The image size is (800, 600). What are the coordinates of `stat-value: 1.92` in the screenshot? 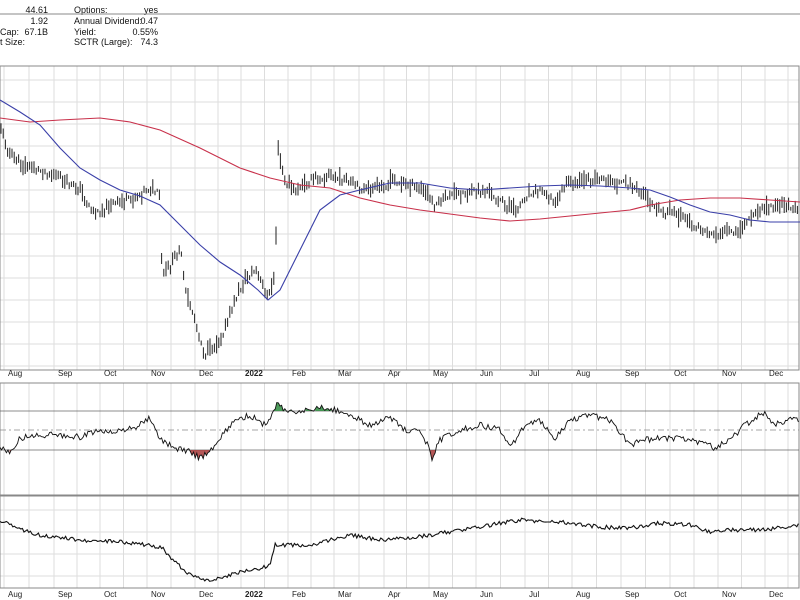 It's located at (39, 21).